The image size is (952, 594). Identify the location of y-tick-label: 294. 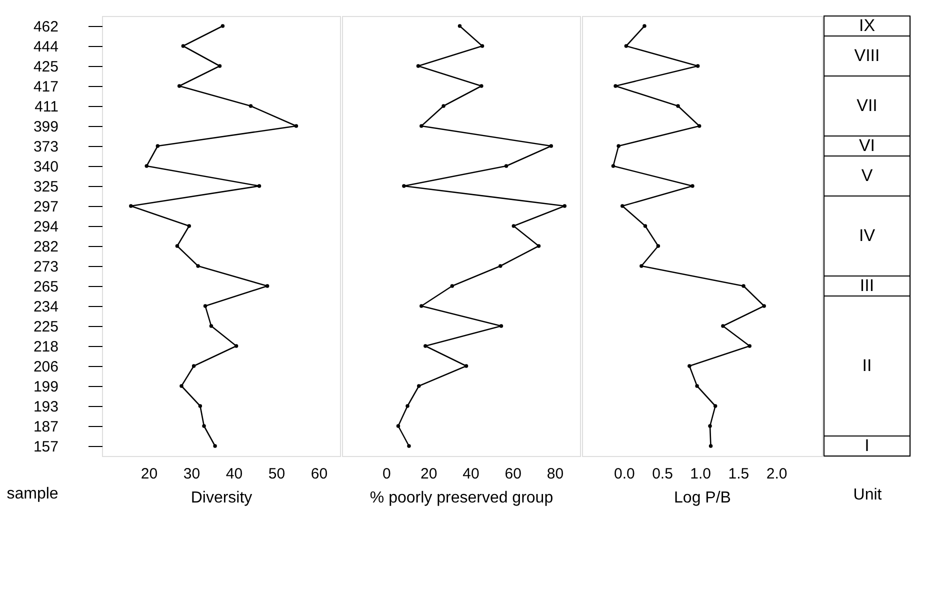
(45, 227).